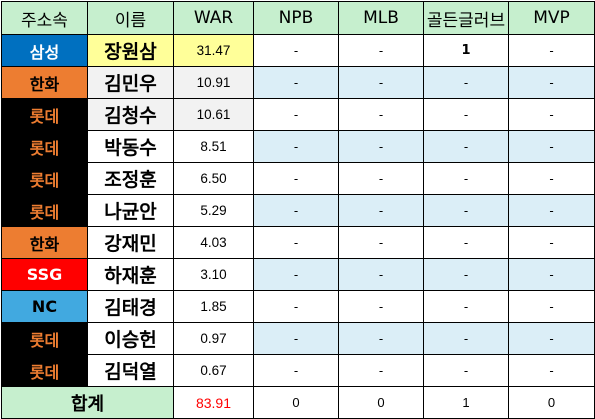  I want to click on war-cell: 6.50, so click(213, 178).